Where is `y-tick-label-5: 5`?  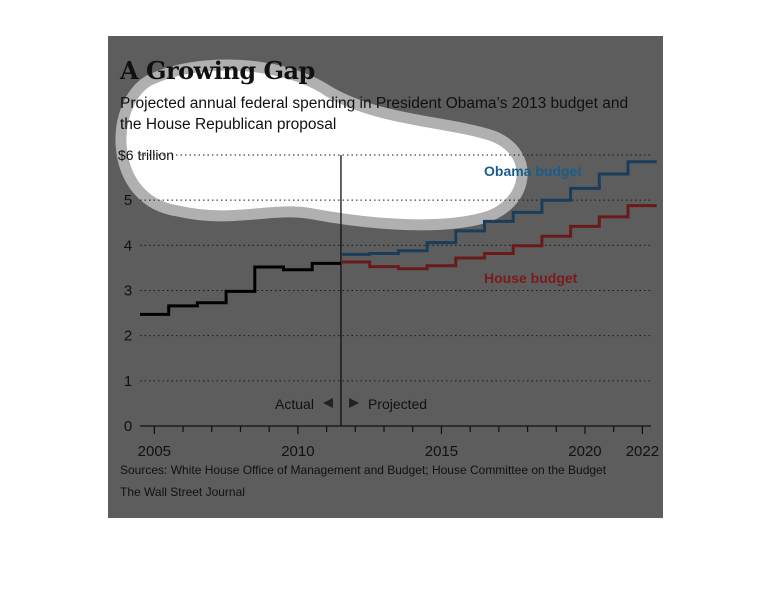
y-tick-label-5: 5 is located at coordinates (128, 200).